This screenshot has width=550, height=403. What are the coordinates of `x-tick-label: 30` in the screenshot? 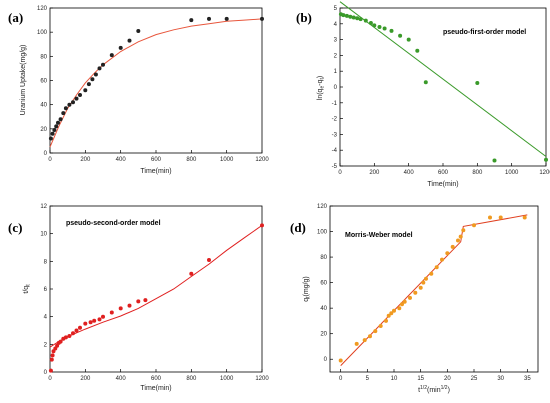 It's located at (500, 379).